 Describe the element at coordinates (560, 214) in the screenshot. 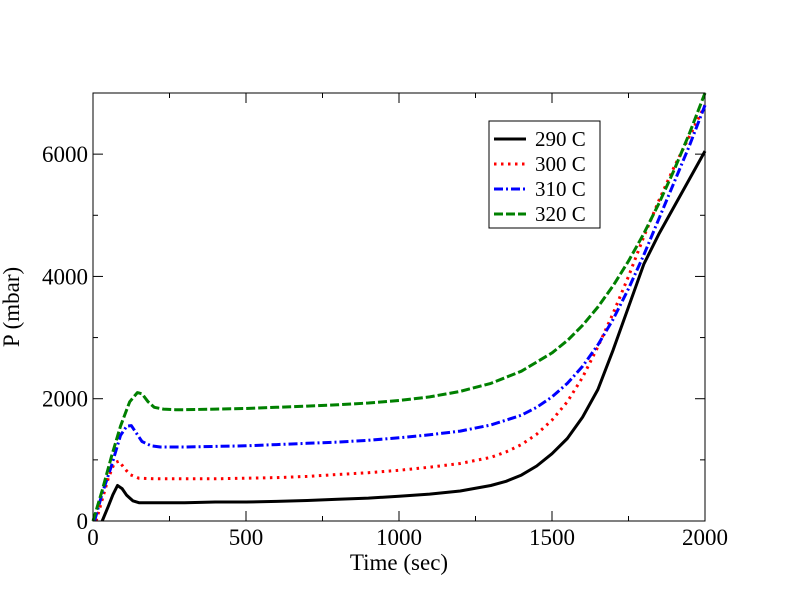

I see `legend-label-320c: 320 C` at that location.